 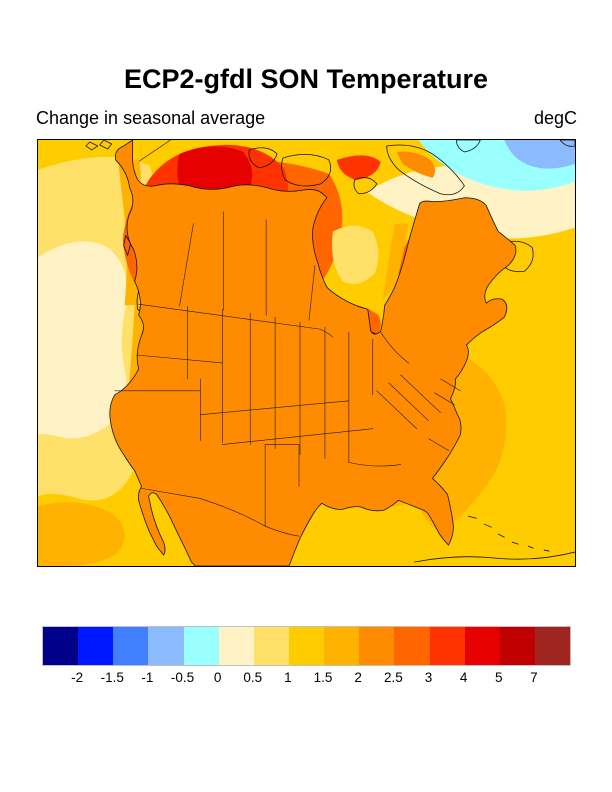 What do you see at coordinates (217, 677) in the screenshot?
I see `colorbar-tick-label: 0` at bounding box center [217, 677].